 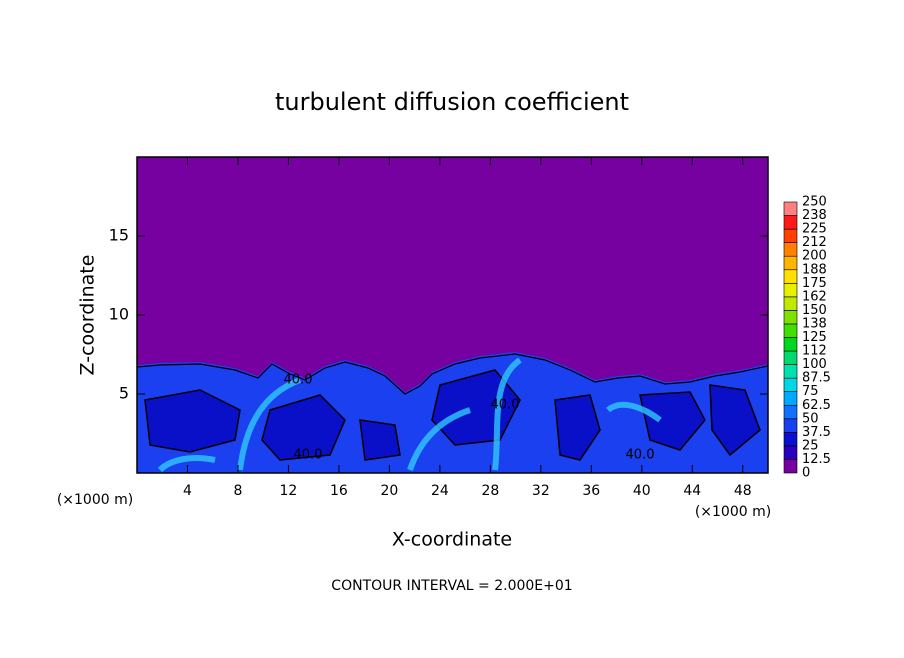 What do you see at coordinates (88, 315) in the screenshot?
I see `y-axis-label: Z-coordinate` at bounding box center [88, 315].